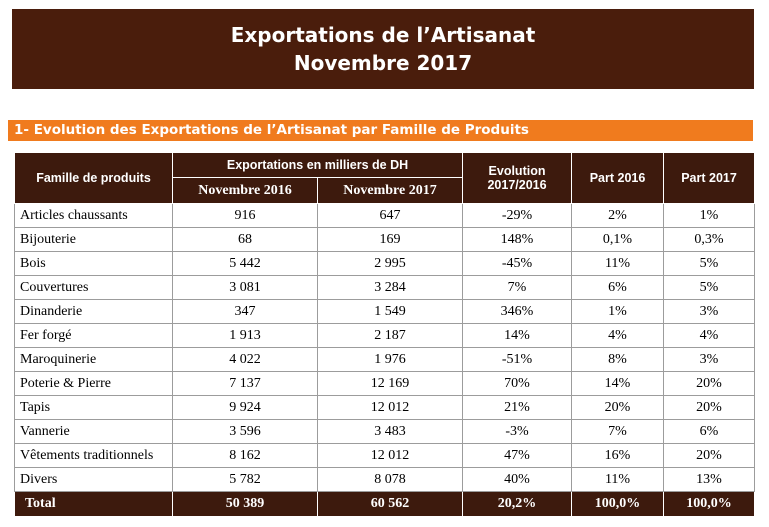  What do you see at coordinates (618, 287) in the screenshot?
I see `cell-part2016: 6%` at bounding box center [618, 287].